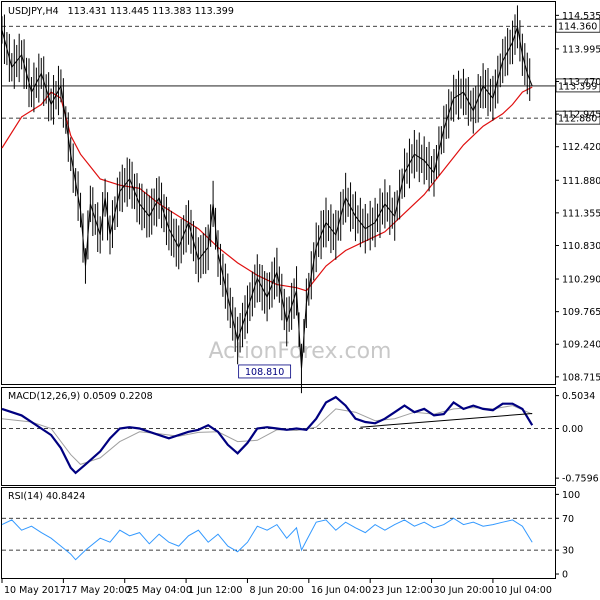 This screenshot has height=600, width=600. I want to click on macd-tick-label: 0.00, so click(572, 429).